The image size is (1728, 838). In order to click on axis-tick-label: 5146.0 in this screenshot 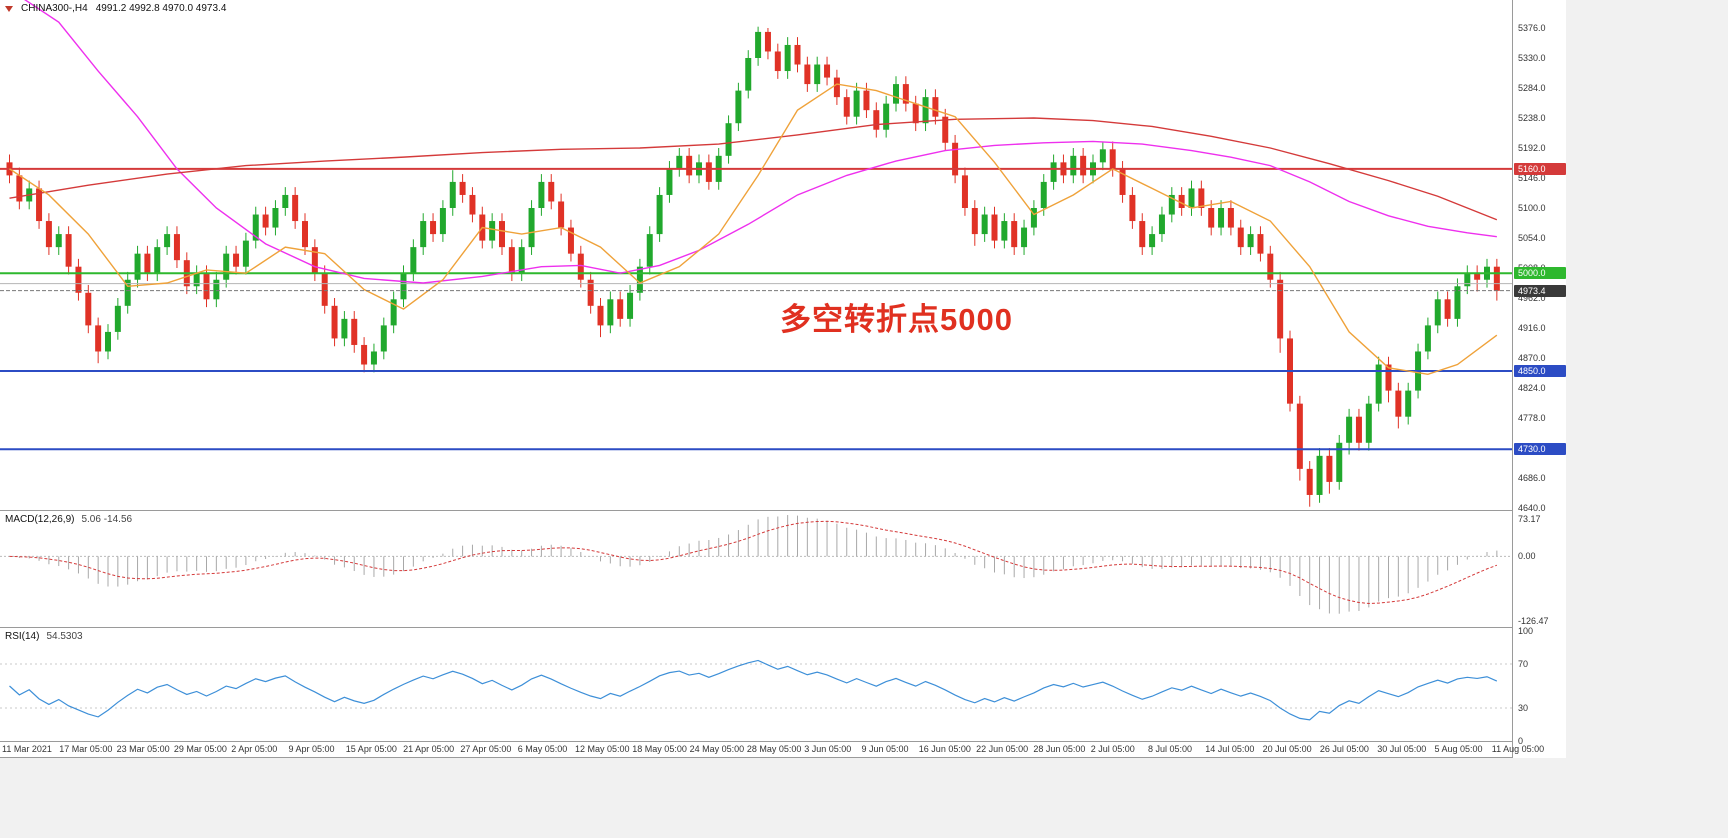, I will do `click(1532, 178)`.